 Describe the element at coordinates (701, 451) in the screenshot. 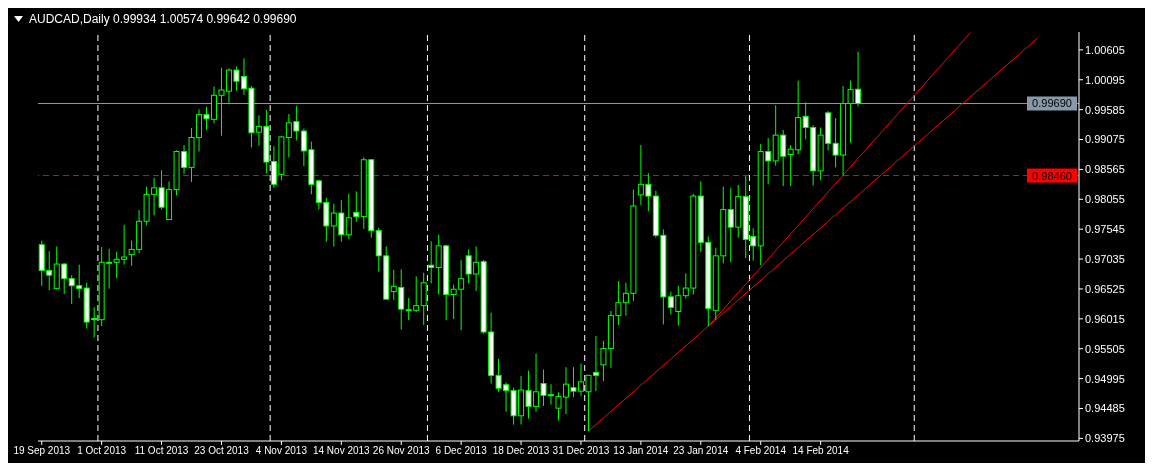

I see `x-tick-label: 23 Jan 2014` at that location.